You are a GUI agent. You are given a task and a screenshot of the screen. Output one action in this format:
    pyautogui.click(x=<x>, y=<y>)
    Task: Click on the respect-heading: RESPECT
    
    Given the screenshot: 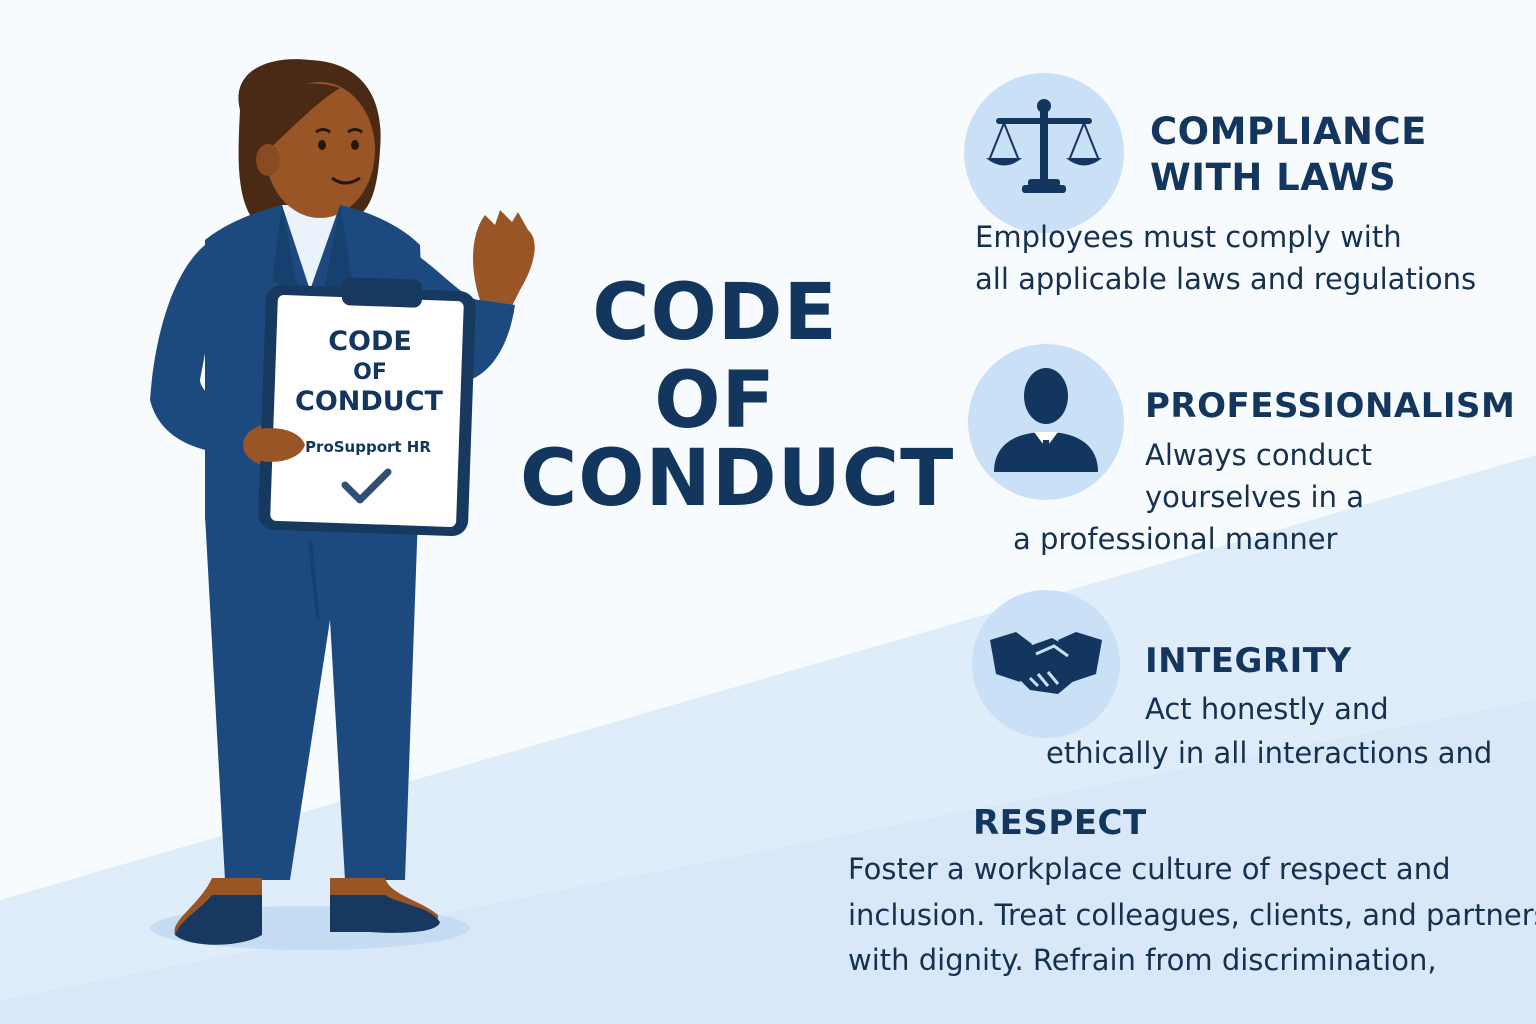 What is the action you would take?
    pyautogui.click(x=1060, y=823)
    